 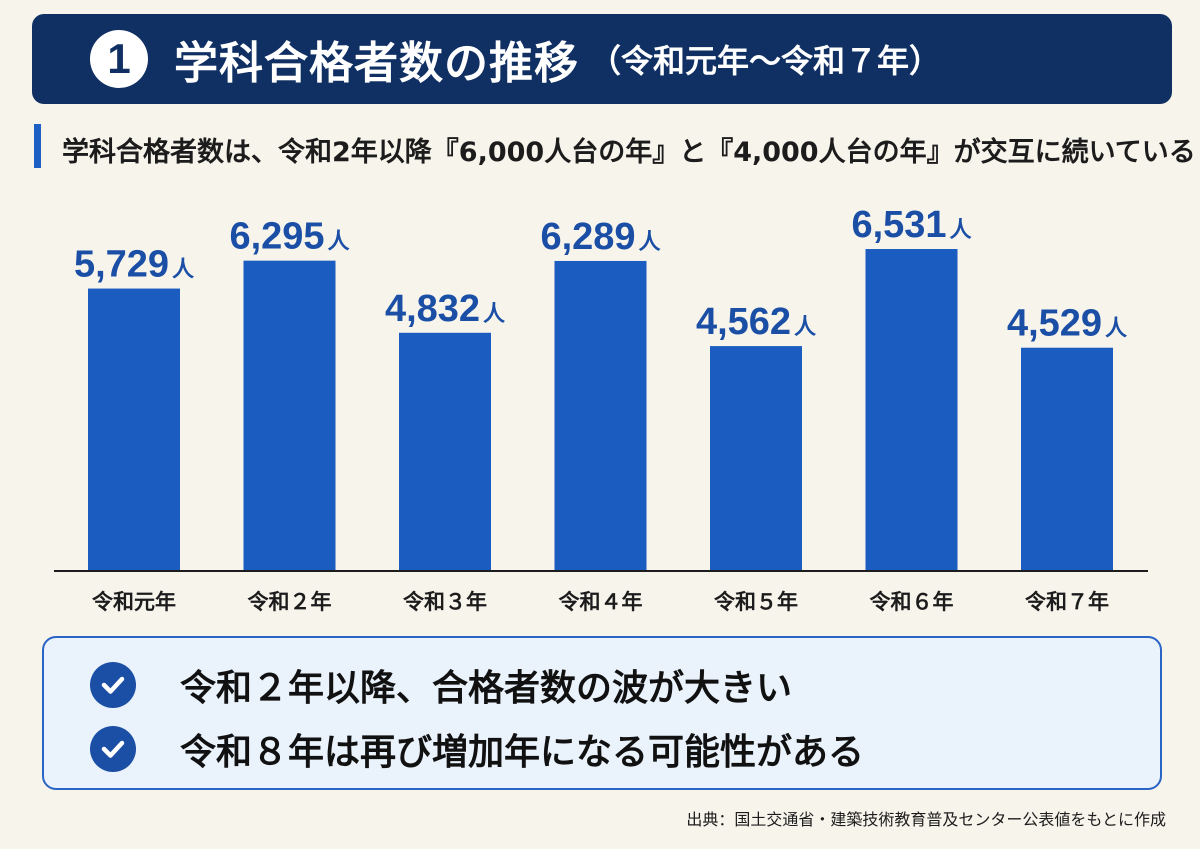 What do you see at coordinates (119, 59) in the screenshot?
I see `section-number-badge: 1` at bounding box center [119, 59].